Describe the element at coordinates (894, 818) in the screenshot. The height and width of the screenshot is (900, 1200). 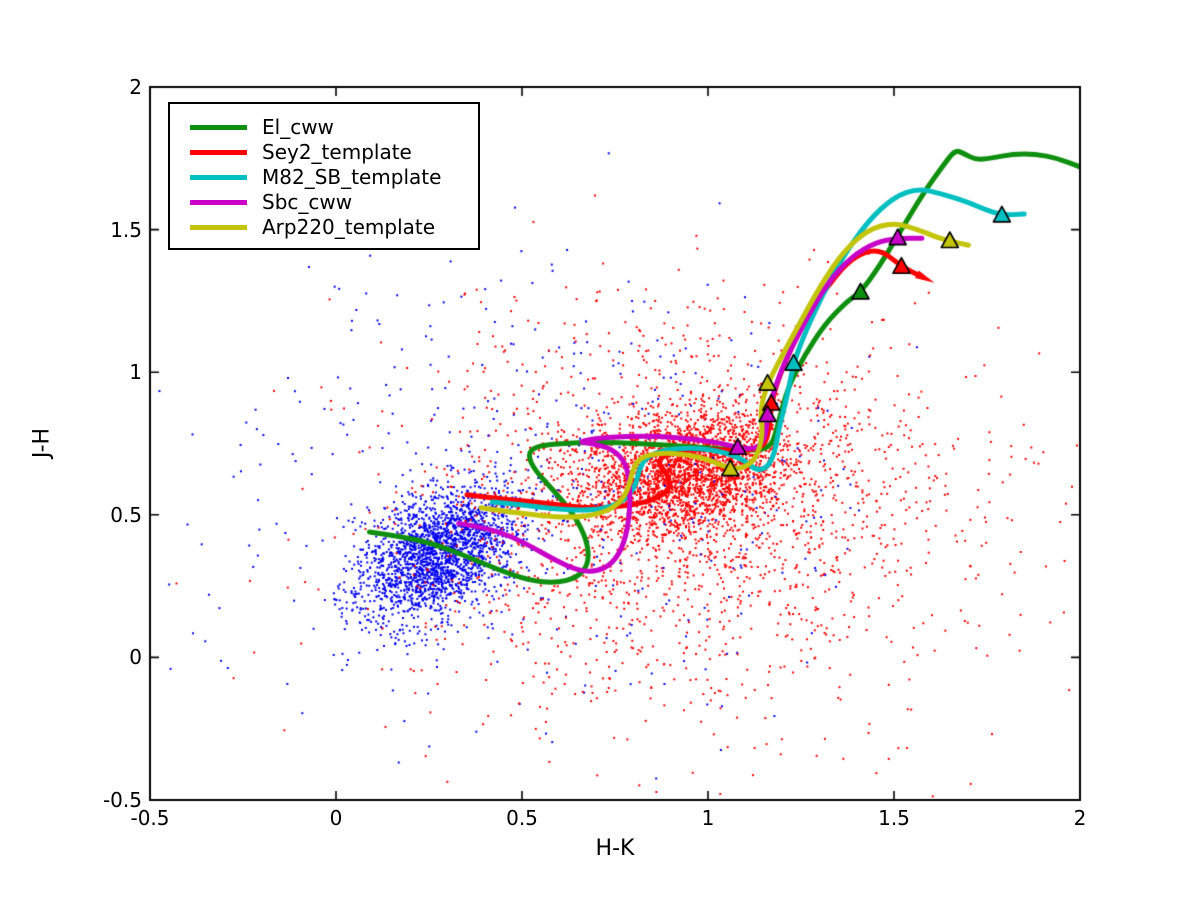
I see `x-tick-label: 1.5` at that location.